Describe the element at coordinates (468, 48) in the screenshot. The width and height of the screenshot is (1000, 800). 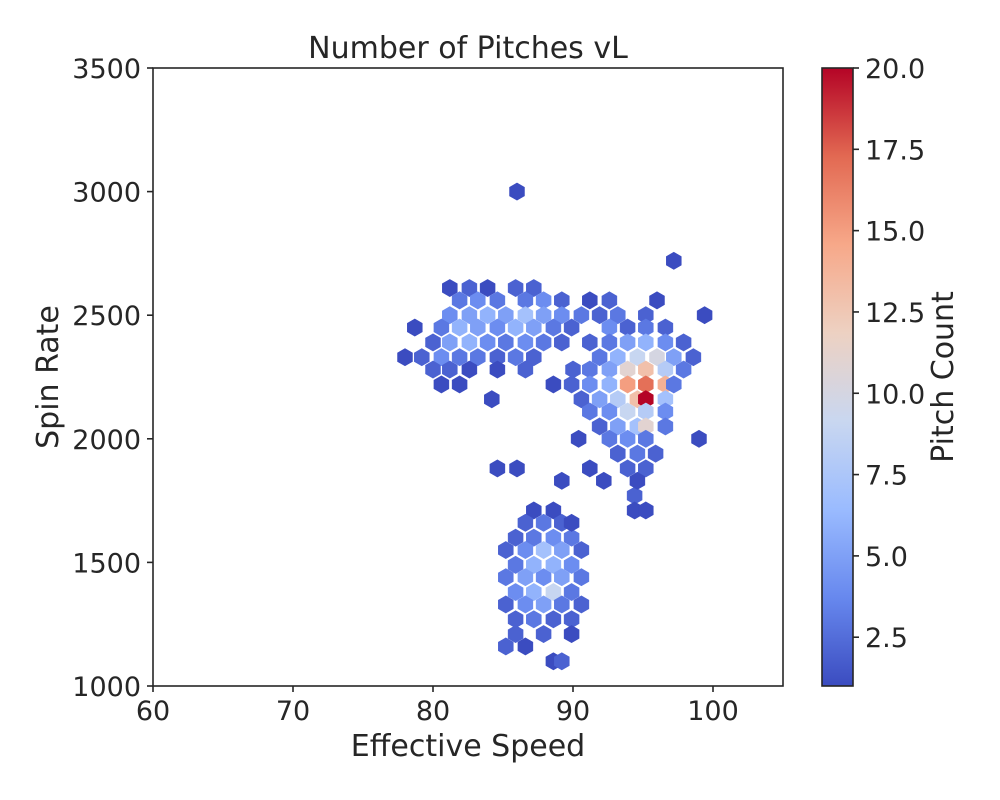
I see `chart-title: Number of Pitches vL` at that location.